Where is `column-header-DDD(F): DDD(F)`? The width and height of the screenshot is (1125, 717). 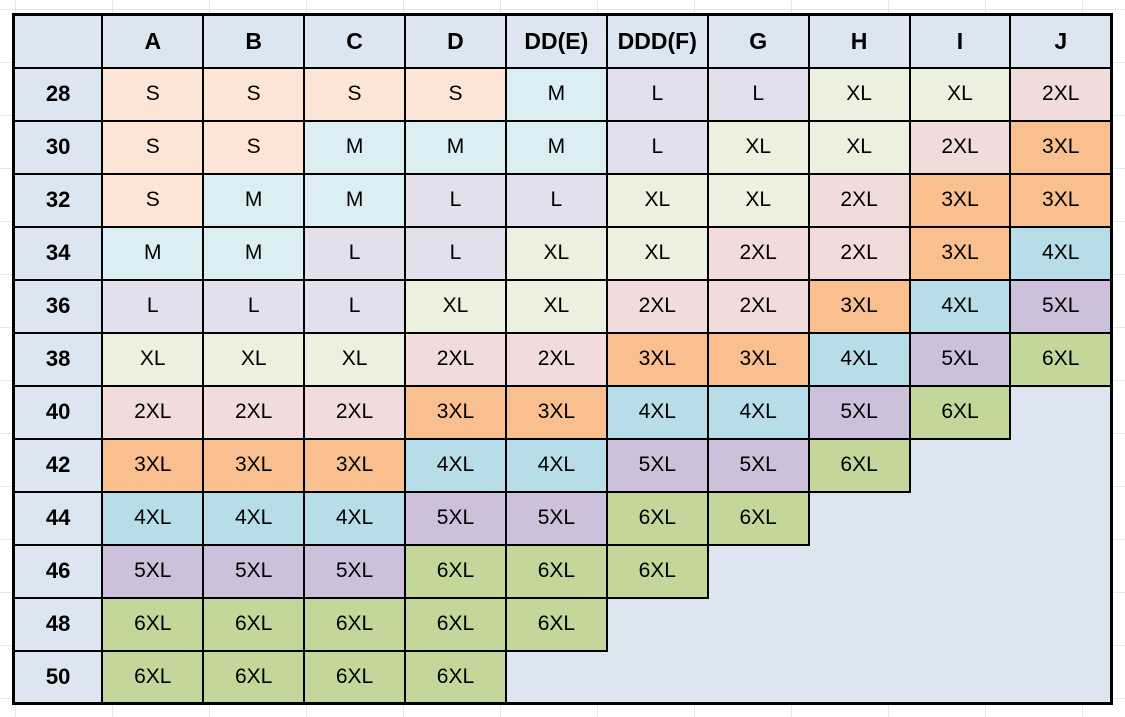
column-header-DDD(F): DDD(F) is located at coordinates (657, 41).